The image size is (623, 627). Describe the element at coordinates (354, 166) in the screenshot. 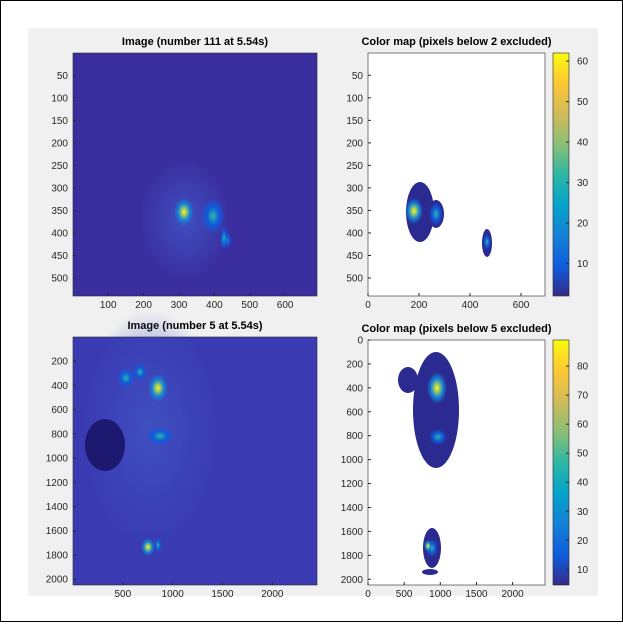

I see `y-tick-label: 250` at that location.